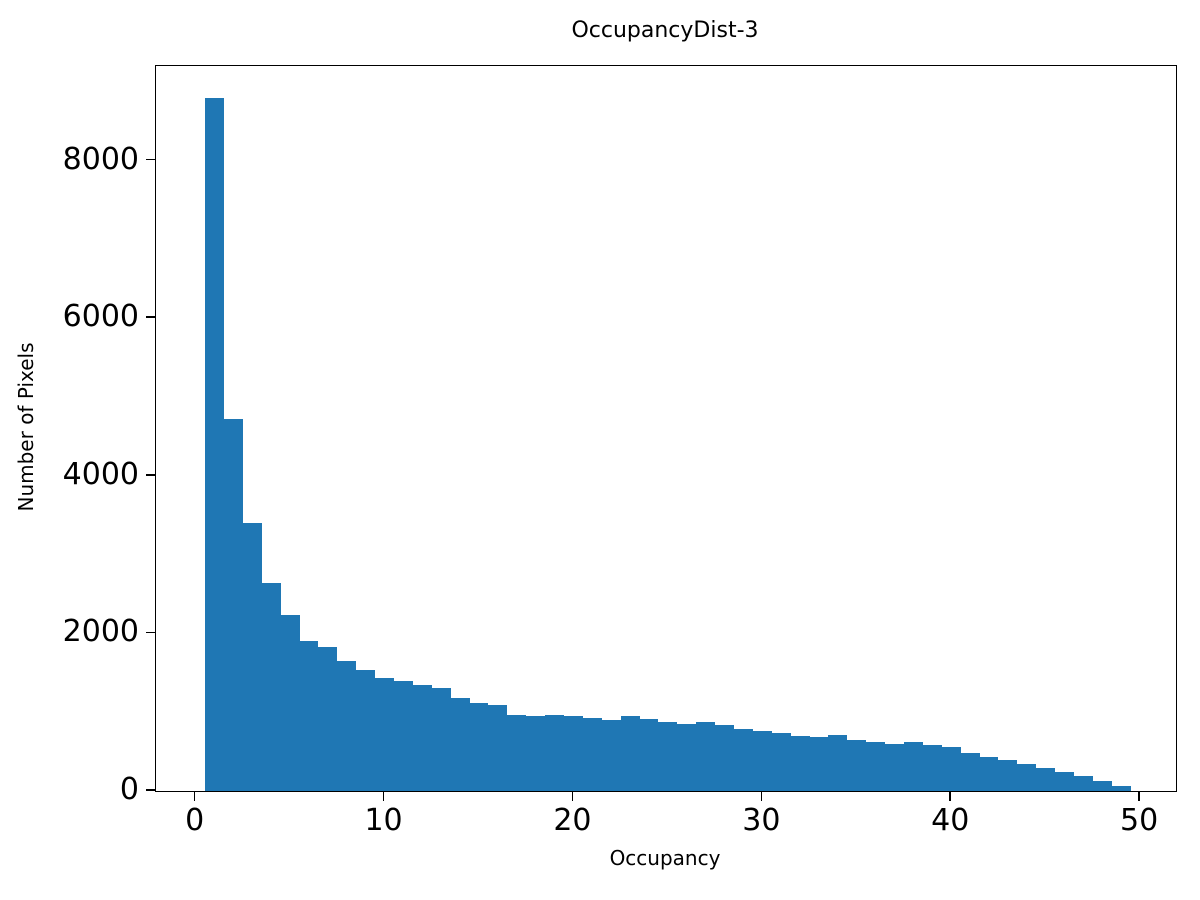 The height and width of the screenshot is (900, 1200). I want to click on y-tick-label: 4000, so click(100, 474).